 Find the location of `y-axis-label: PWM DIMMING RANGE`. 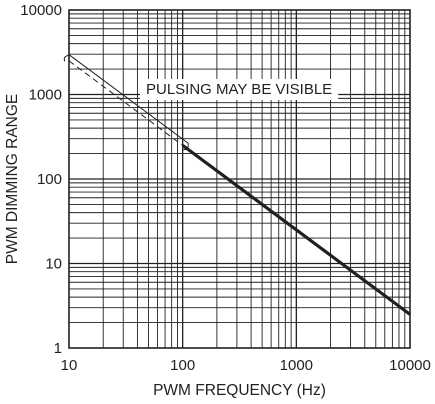

y-axis-label: PWM DIMMING RANGE is located at coordinates (12, 179).